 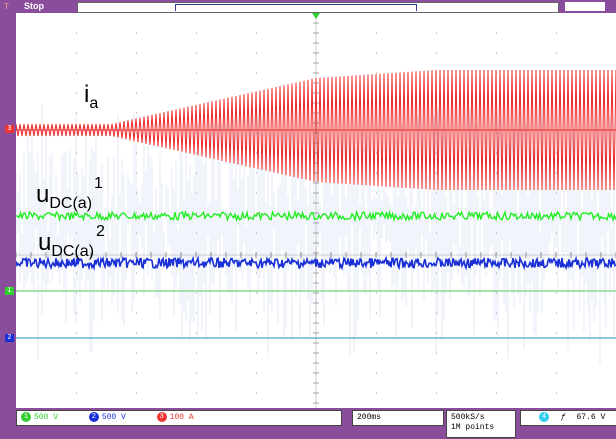 What do you see at coordinates (9, 129) in the screenshot?
I see `ch3-marker: 3` at bounding box center [9, 129].